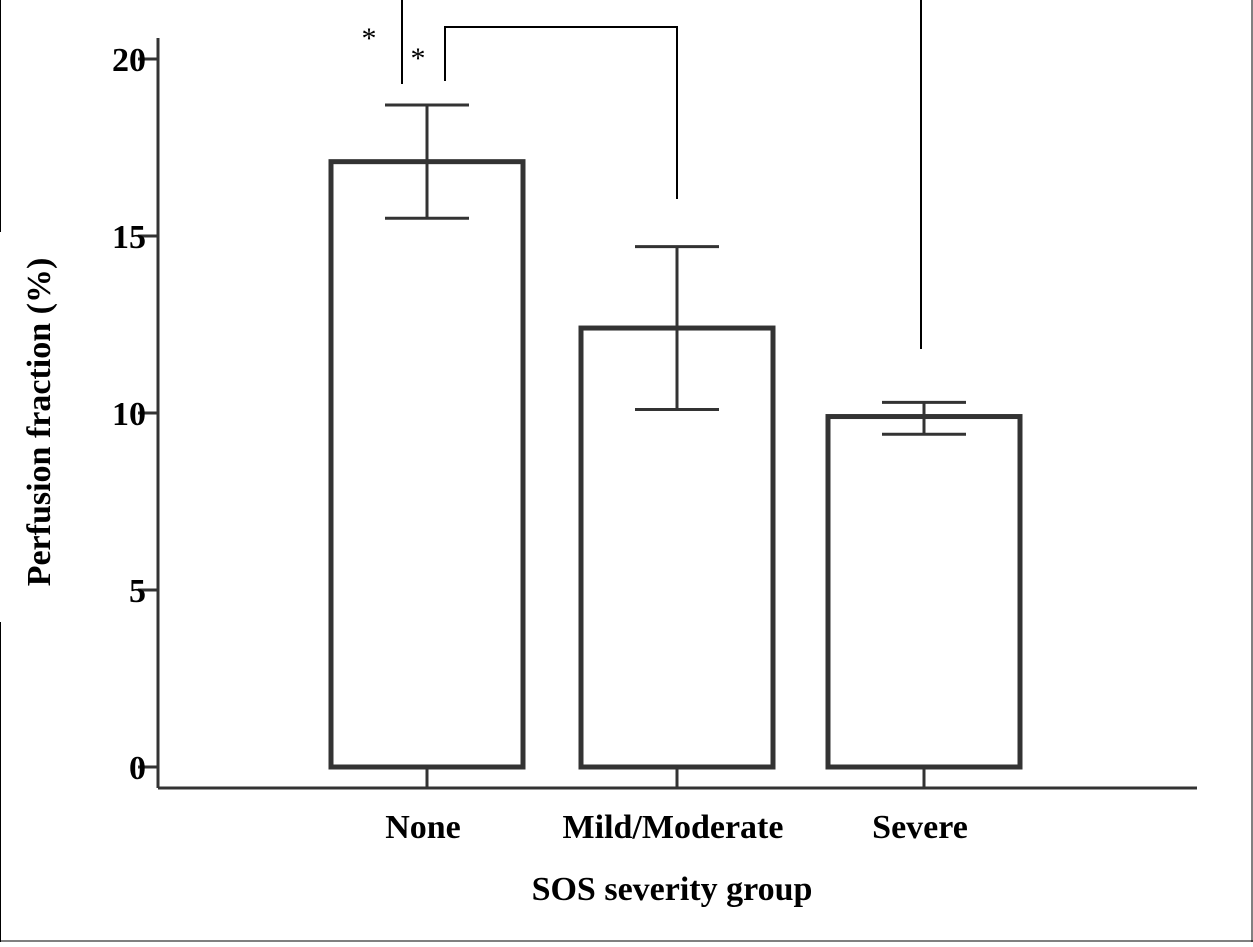 The width and height of the screenshot is (1253, 947). I want to click on sig-bracket-none-mild, so click(561, 112).